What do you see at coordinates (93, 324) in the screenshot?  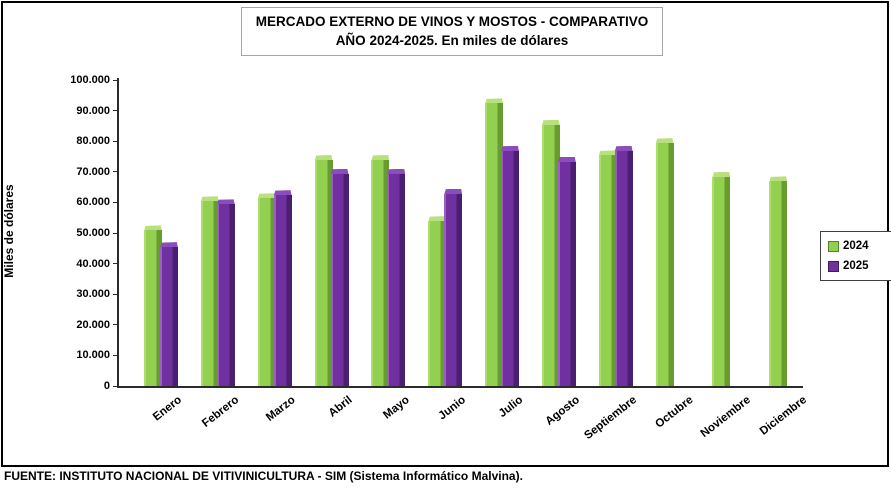 I see `y-tick-label: 20.000` at bounding box center [93, 324].